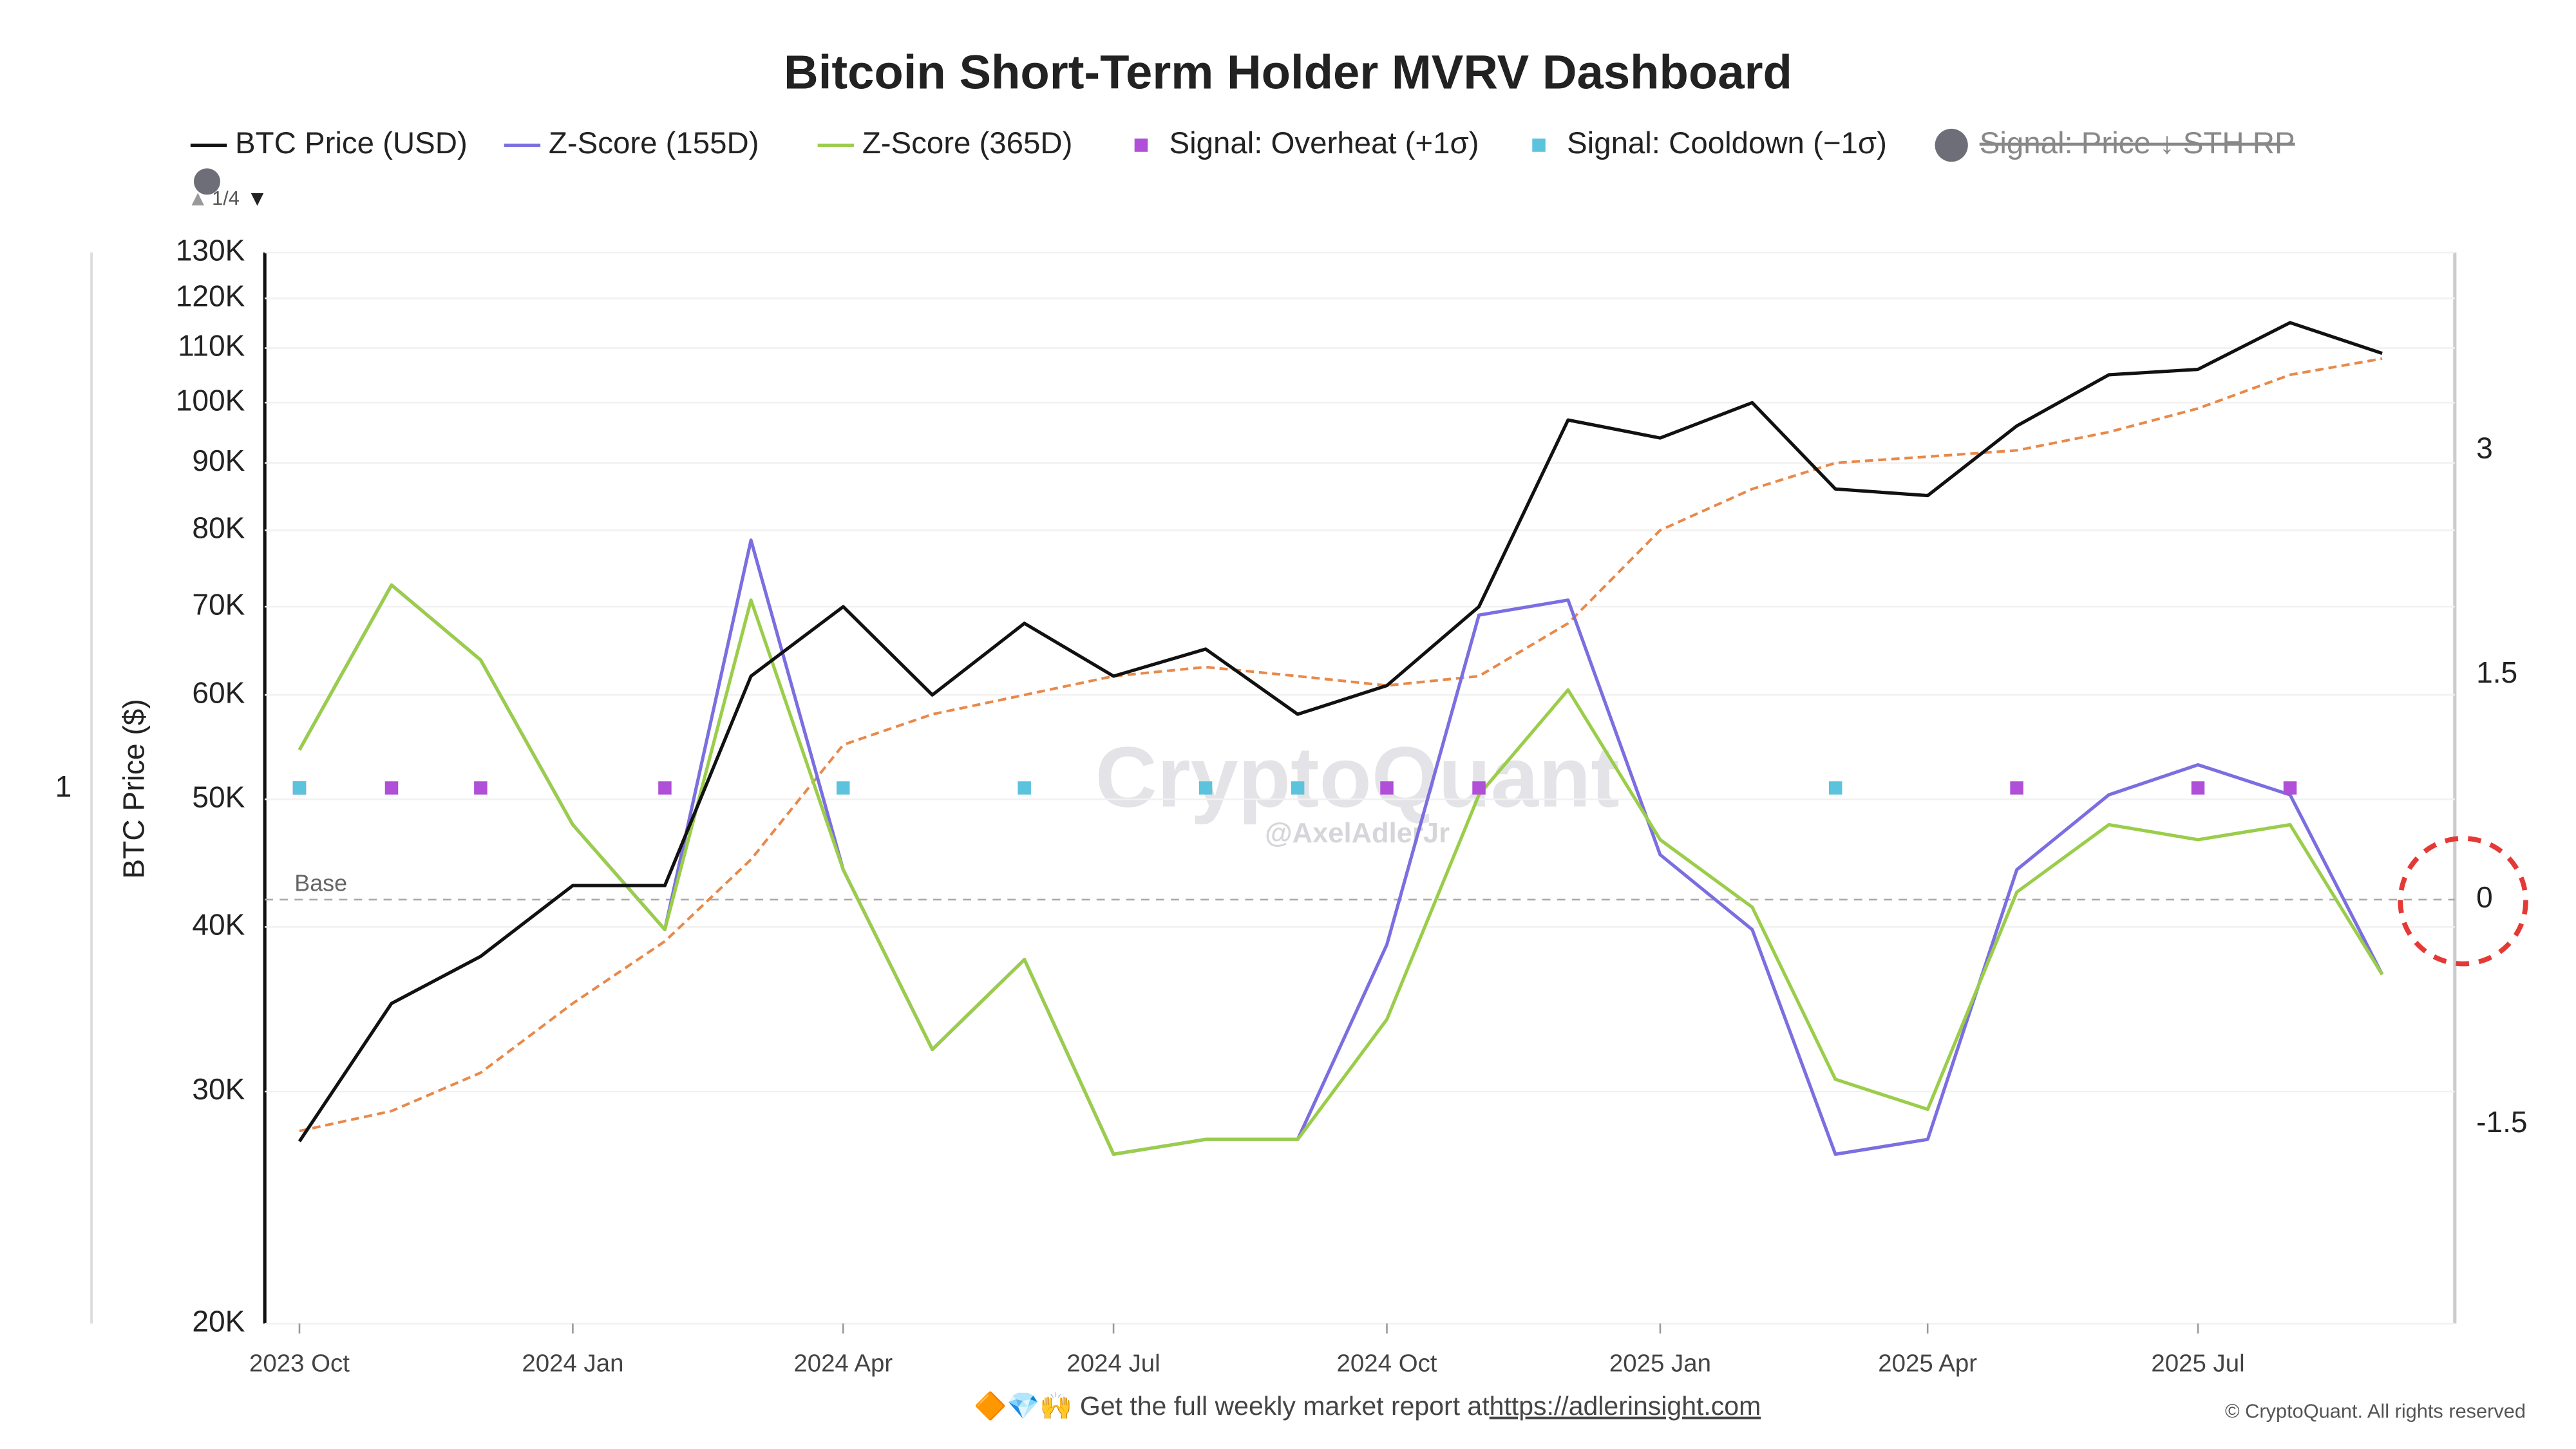  Describe the element at coordinates (351, 143) in the screenshot. I see `legend-label: BTC Price (USD)` at that location.